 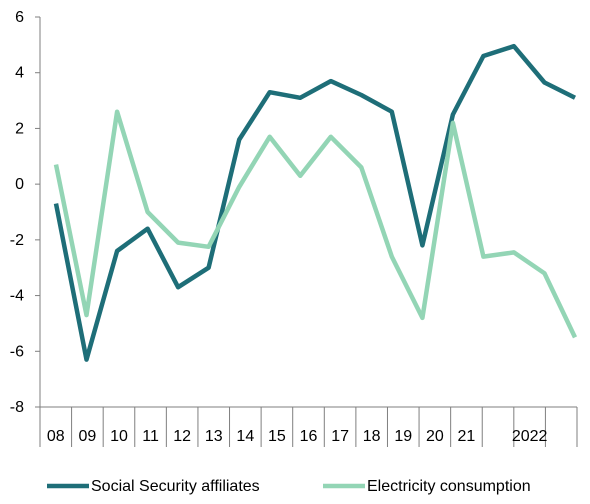 What do you see at coordinates (19, 184) in the screenshot?
I see `y-tick-label: 0` at bounding box center [19, 184].